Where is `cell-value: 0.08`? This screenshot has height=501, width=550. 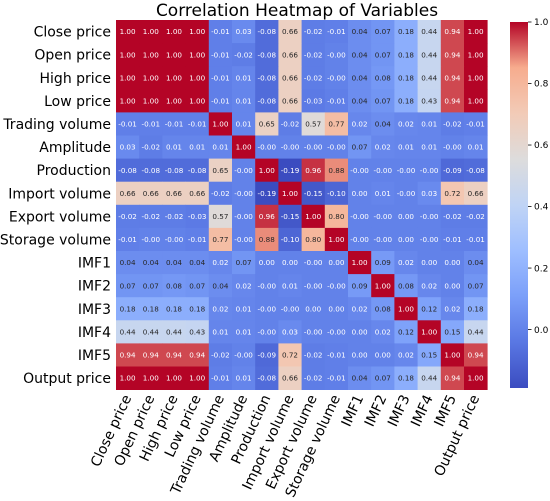 cell-value: 0.08 is located at coordinates (383, 77).